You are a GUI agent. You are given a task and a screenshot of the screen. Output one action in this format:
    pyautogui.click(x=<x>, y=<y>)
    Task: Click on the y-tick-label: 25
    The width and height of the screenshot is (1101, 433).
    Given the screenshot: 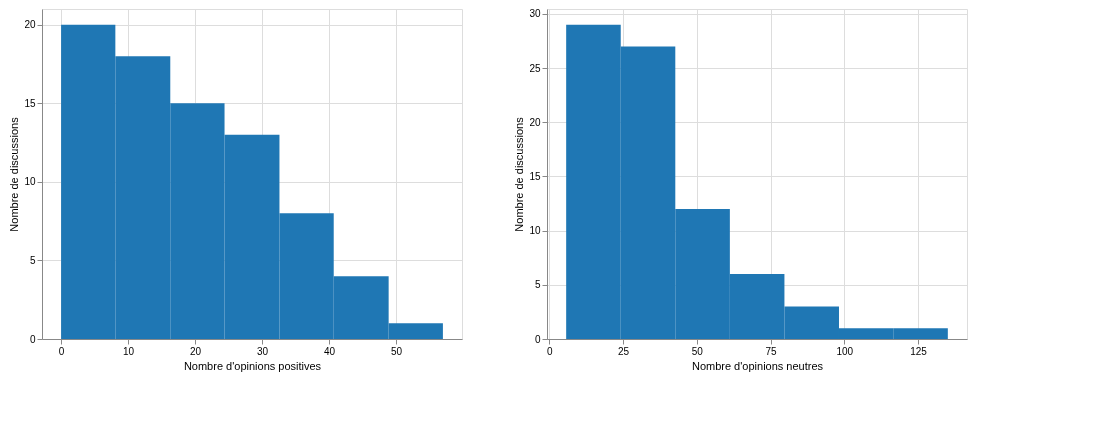 What is the action you would take?
    pyautogui.click(x=535, y=68)
    